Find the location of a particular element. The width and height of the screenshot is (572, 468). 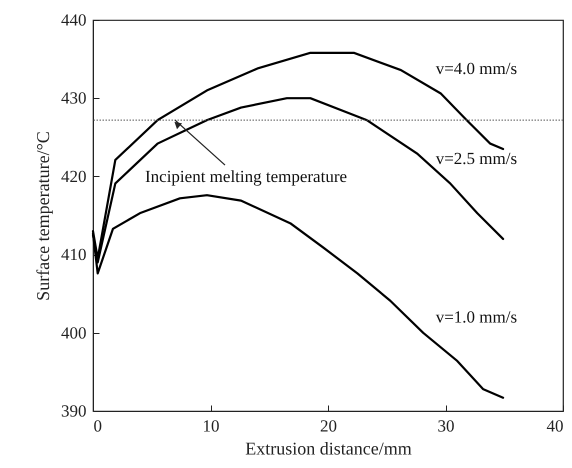

series-label: v=4.0 mm/s is located at coordinates (477, 68).